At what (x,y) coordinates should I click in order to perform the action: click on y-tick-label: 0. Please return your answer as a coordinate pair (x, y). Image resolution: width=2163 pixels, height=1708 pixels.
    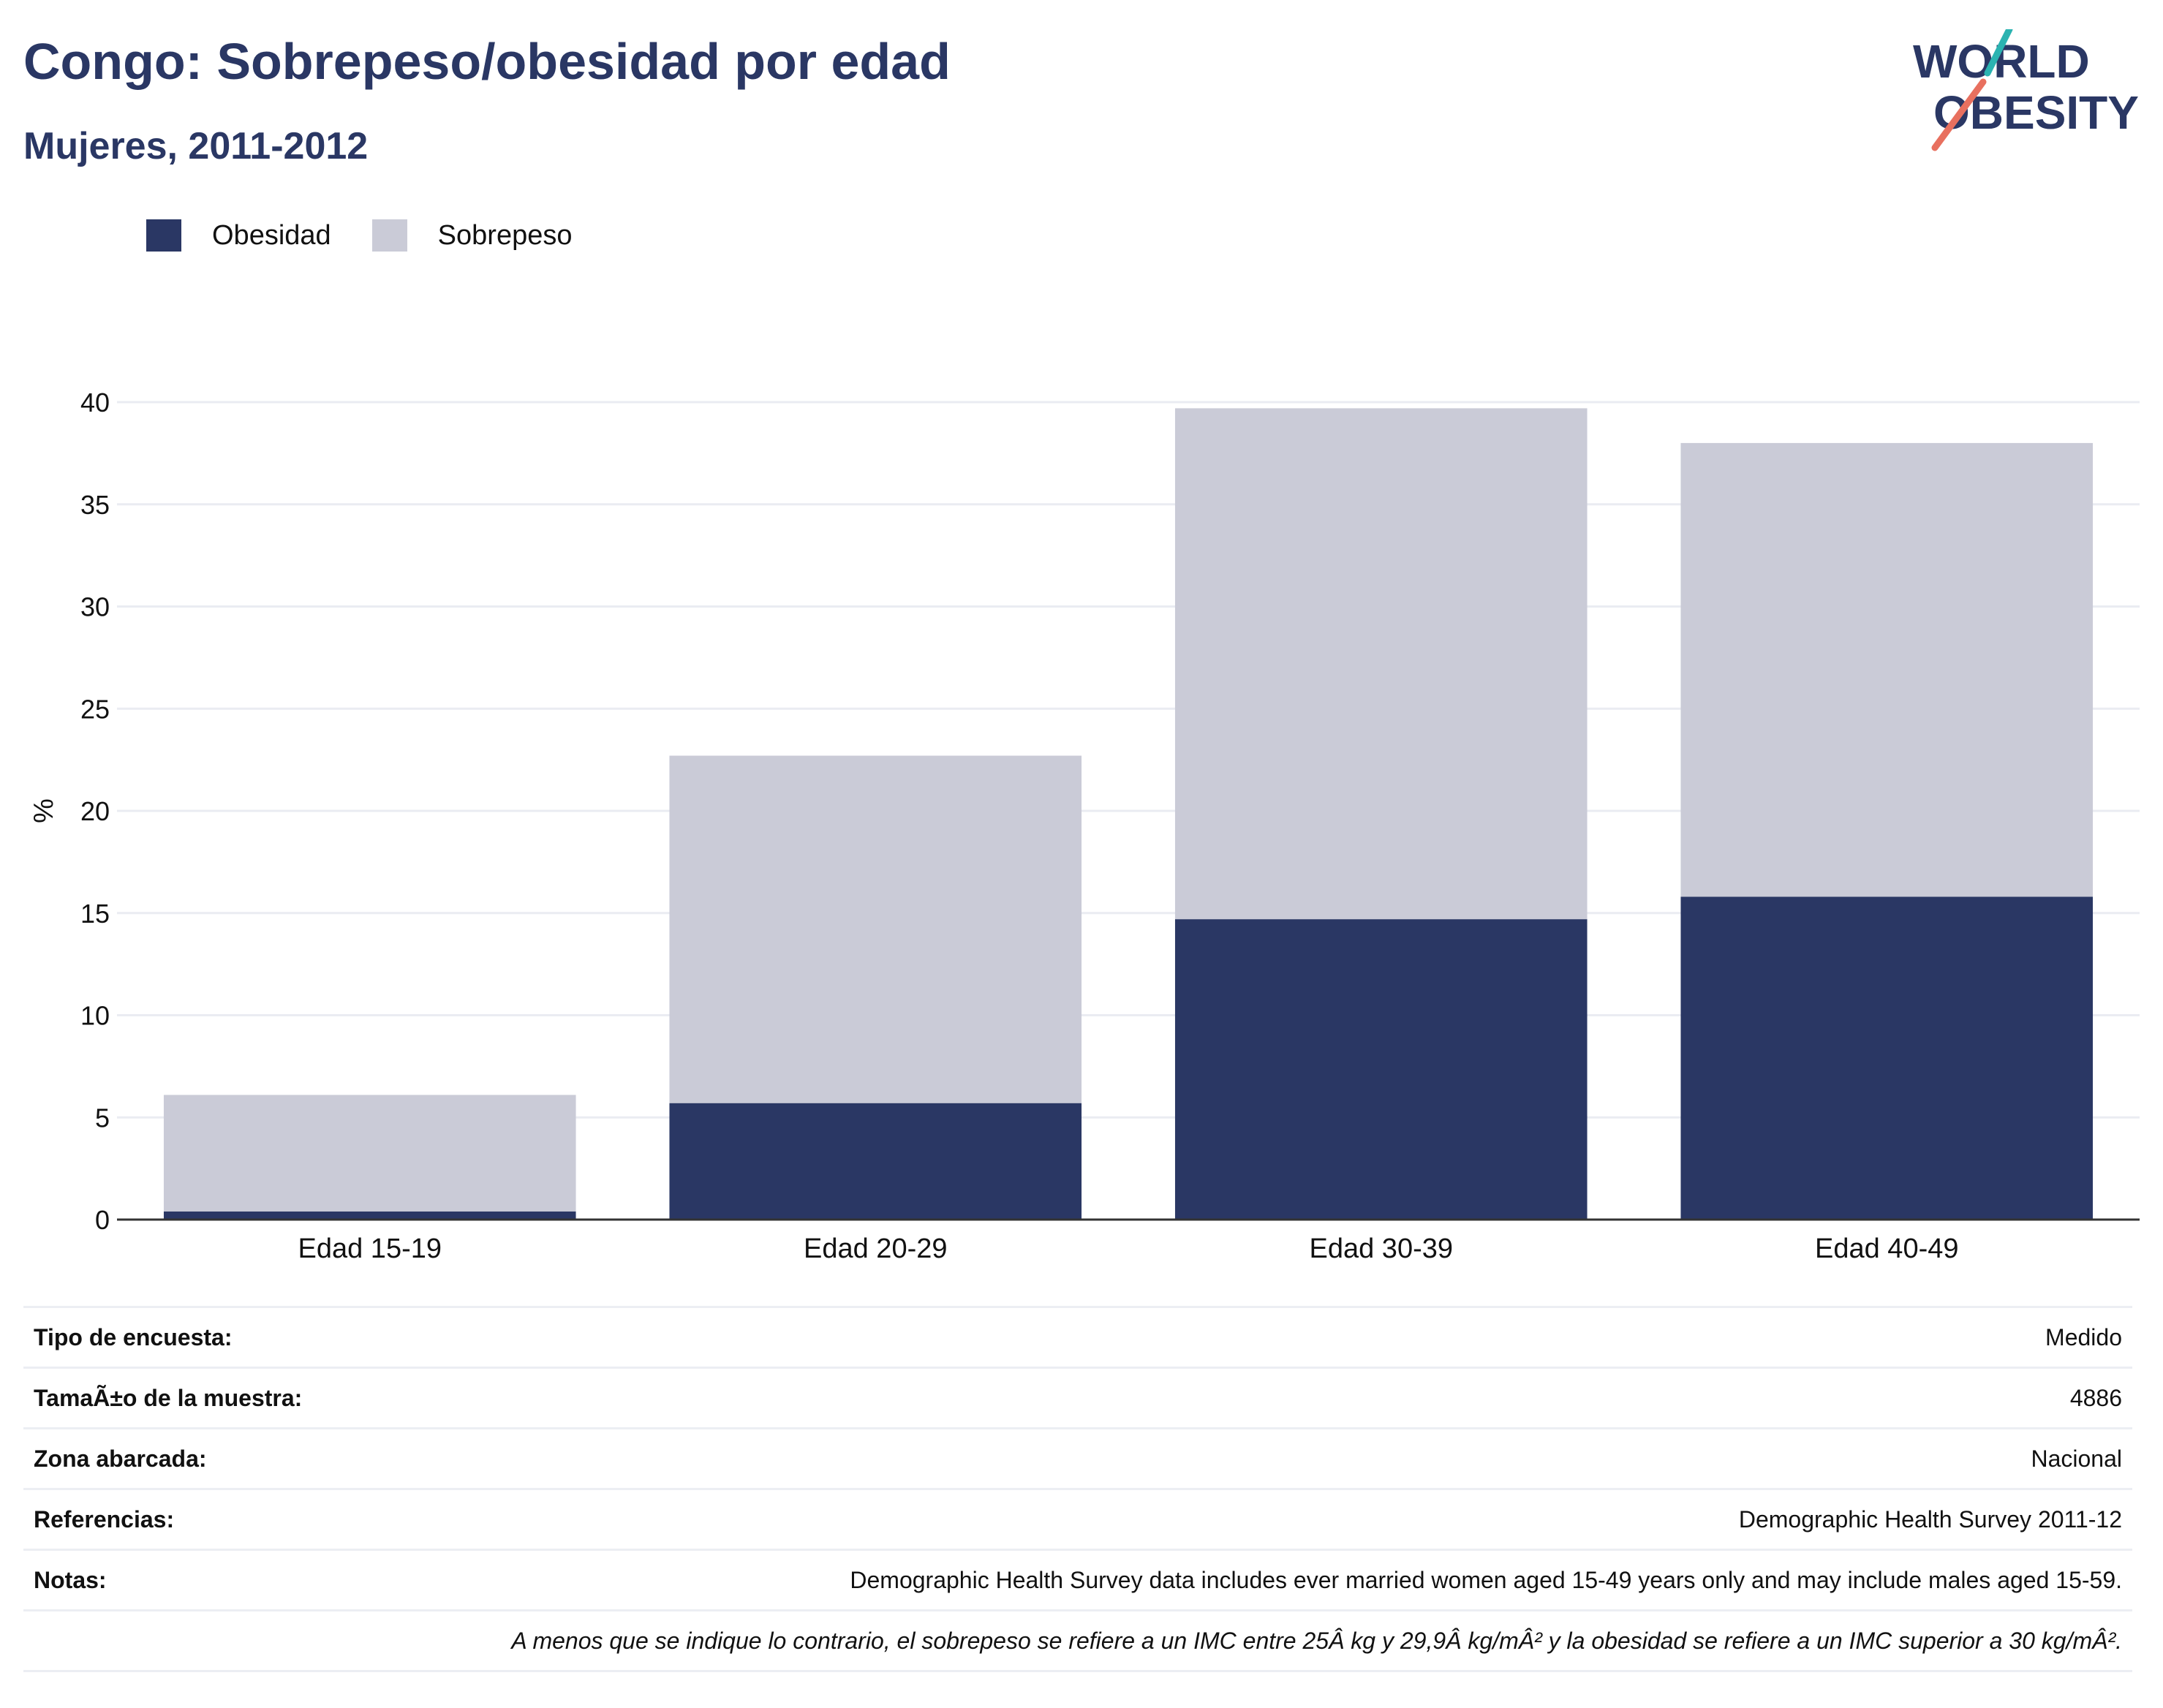
    Looking at the image, I should click on (103, 1220).